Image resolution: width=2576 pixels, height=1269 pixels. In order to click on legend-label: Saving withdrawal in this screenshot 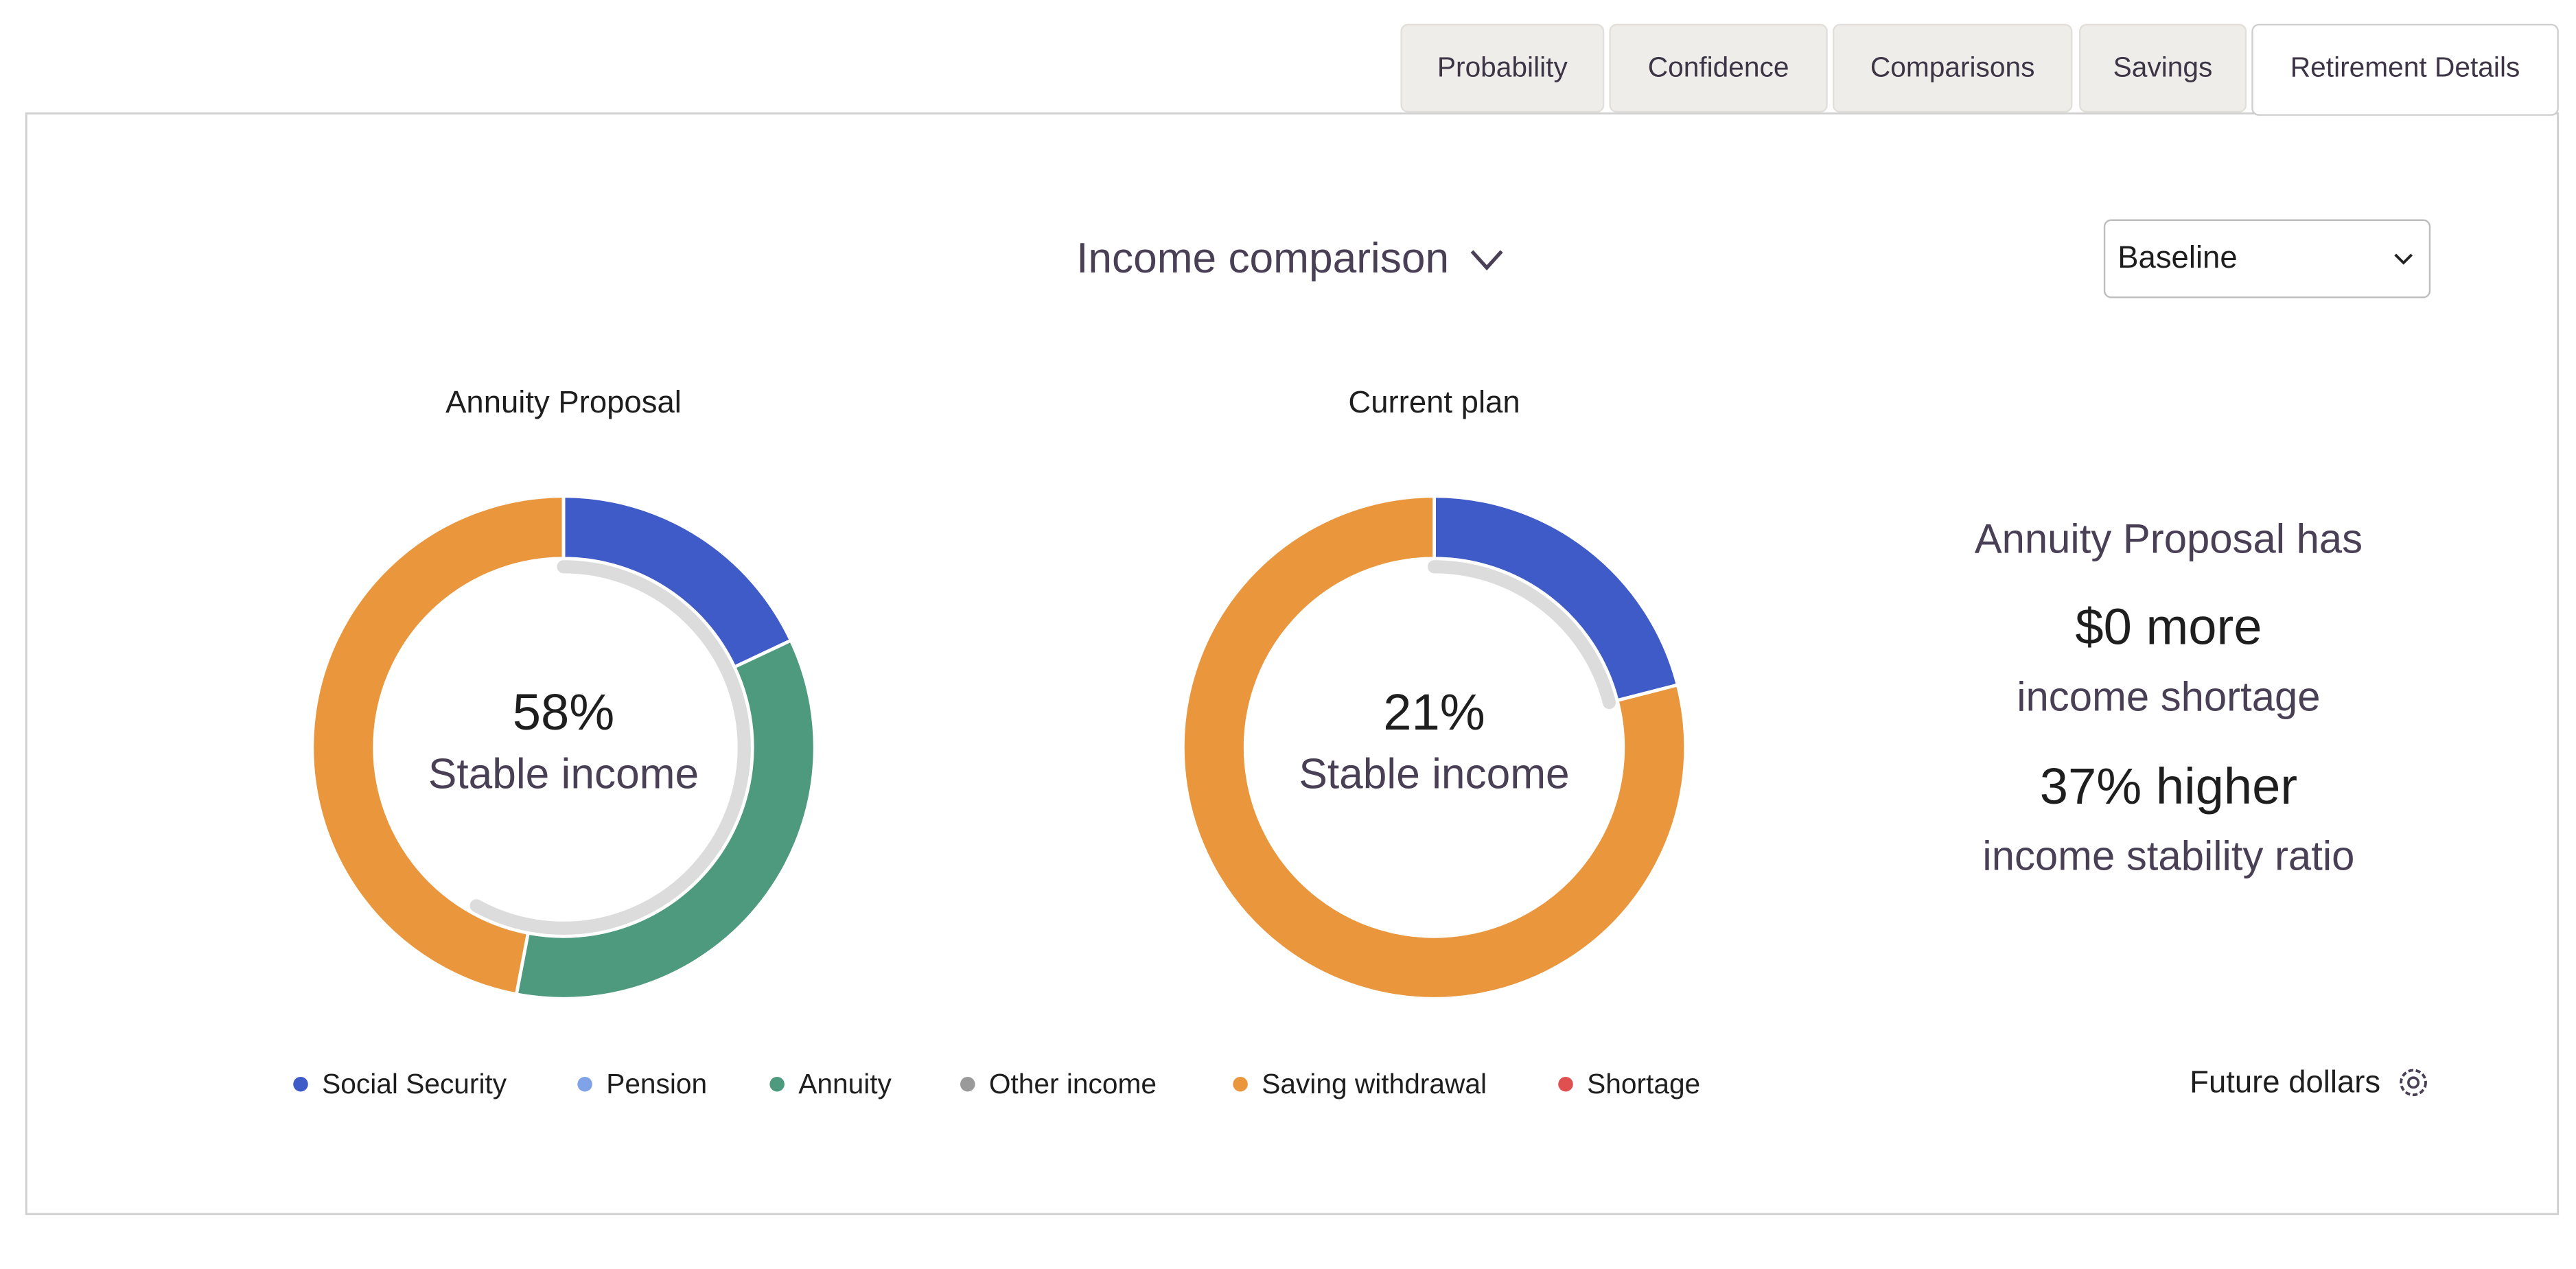, I will do `click(1374, 1083)`.